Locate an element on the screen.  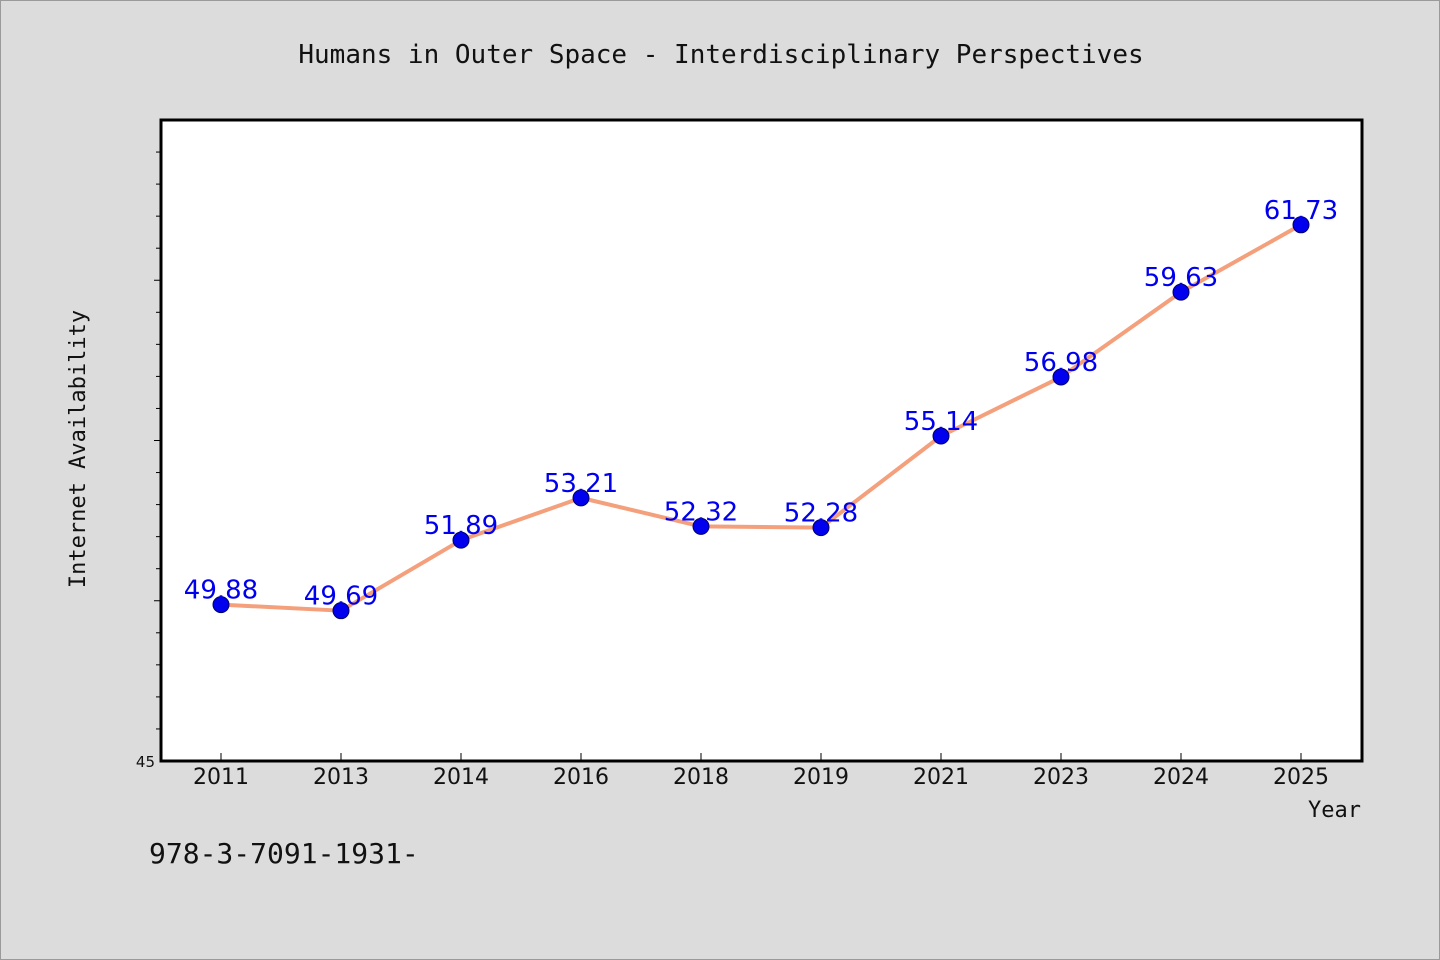
x-tick-label: 2021 is located at coordinates (941, 777).